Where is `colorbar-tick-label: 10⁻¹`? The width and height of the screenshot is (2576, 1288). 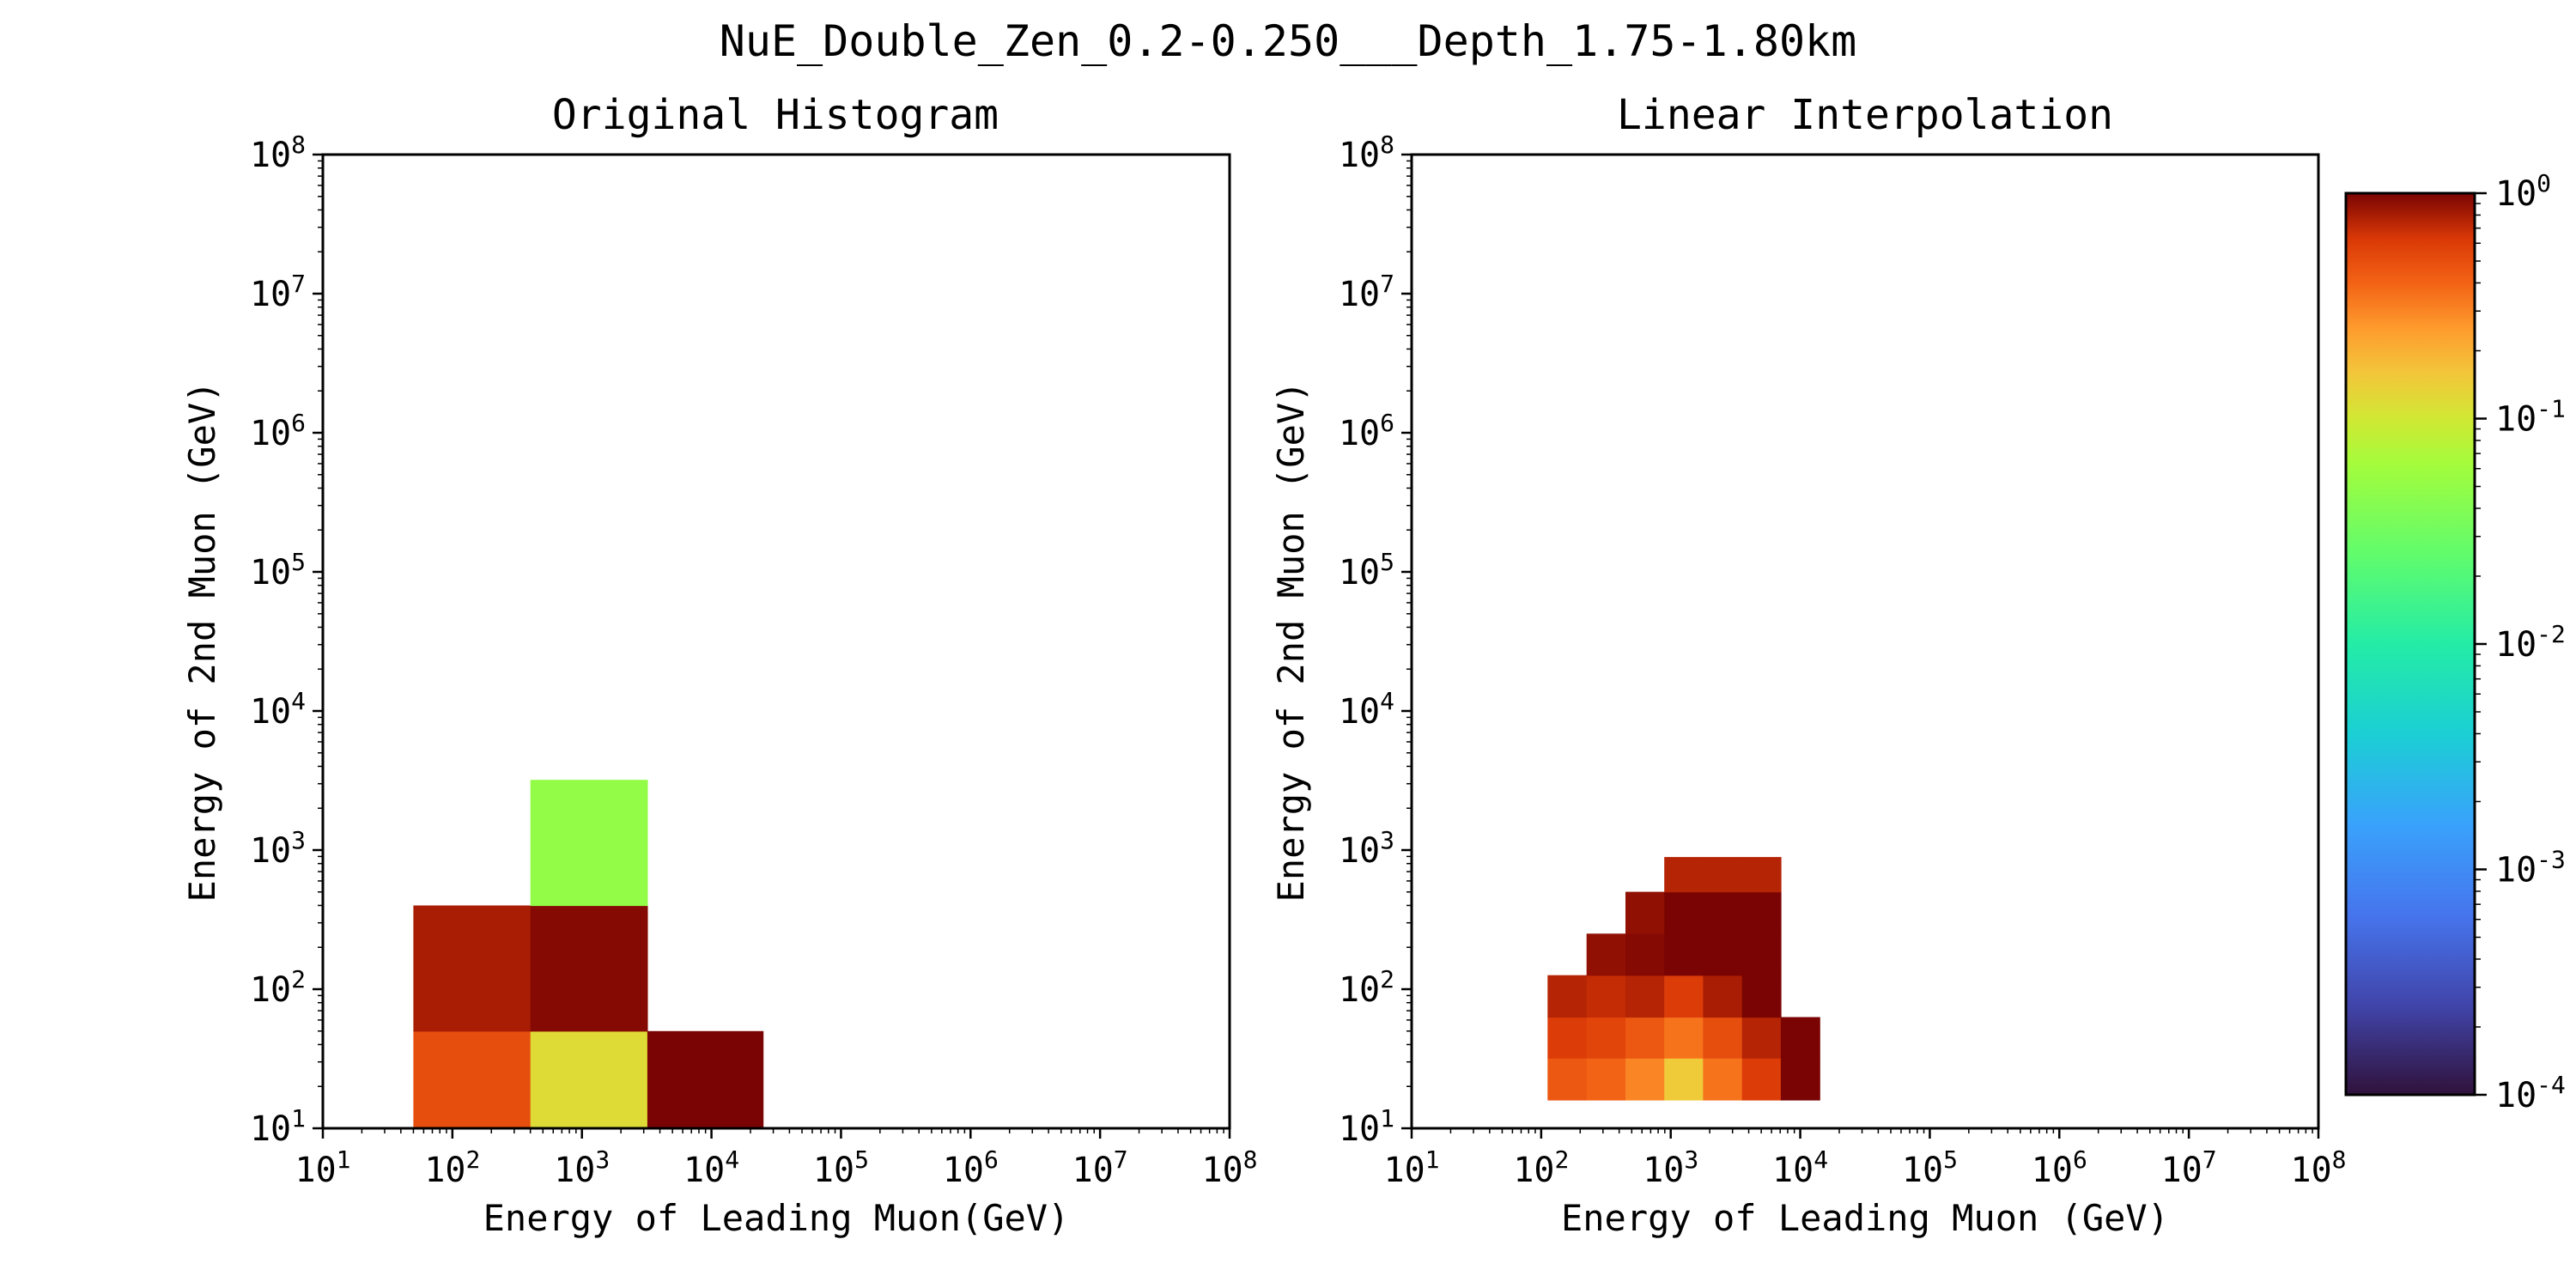 colorbar-tick-label: 10⁻¹ is located at coordinates (2530, 418).